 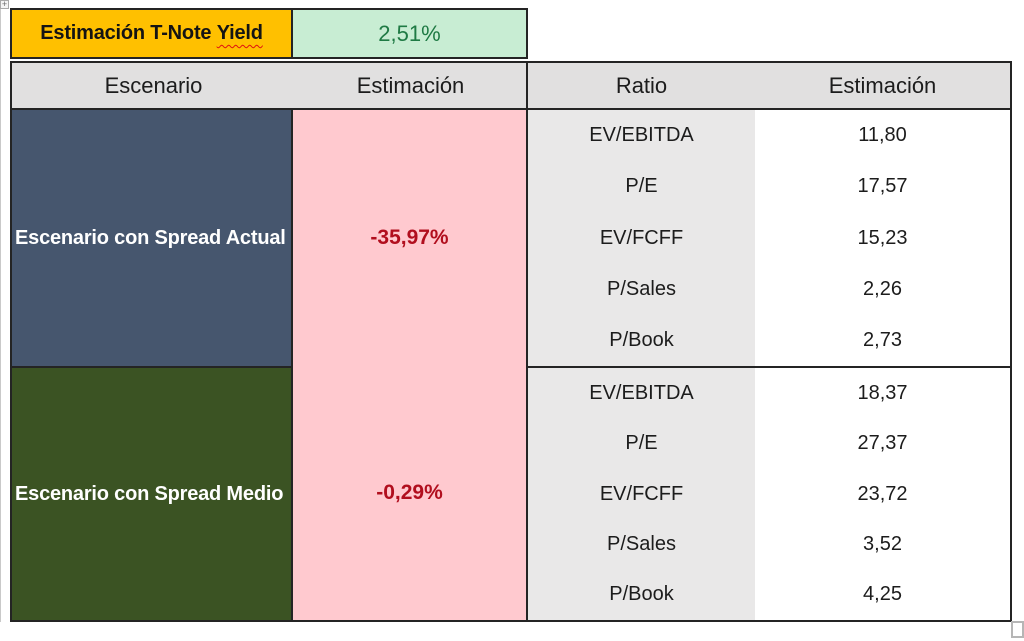 I want to click on estimate-spread-actual-value: -35,97%, so click(x=409, y=237).